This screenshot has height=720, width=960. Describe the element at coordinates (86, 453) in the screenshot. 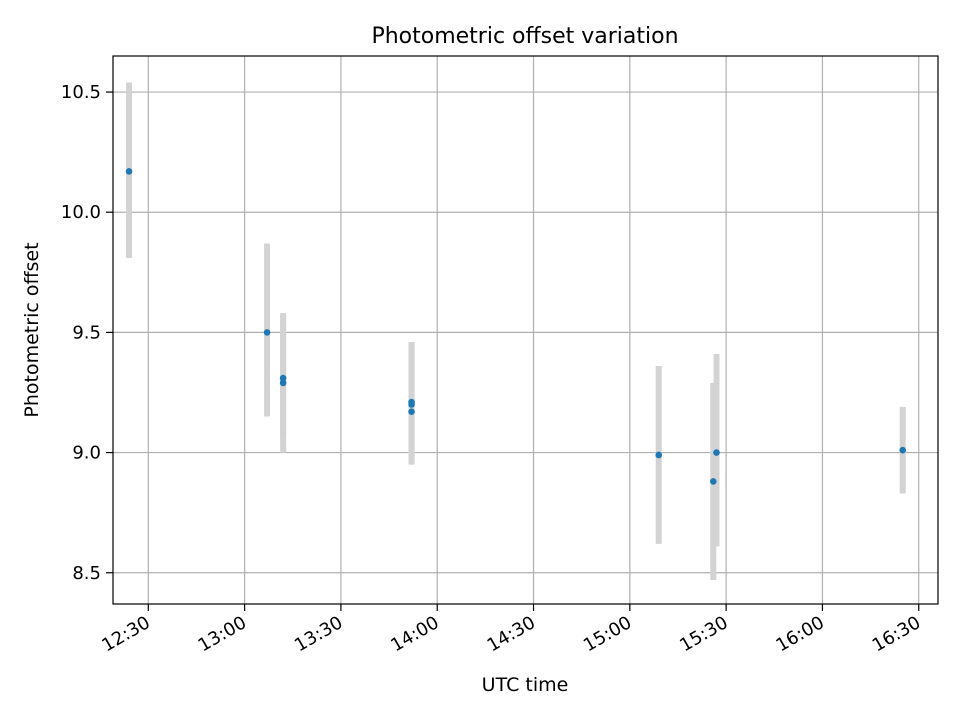

I see `y-tick-label: 9.0` at that location.